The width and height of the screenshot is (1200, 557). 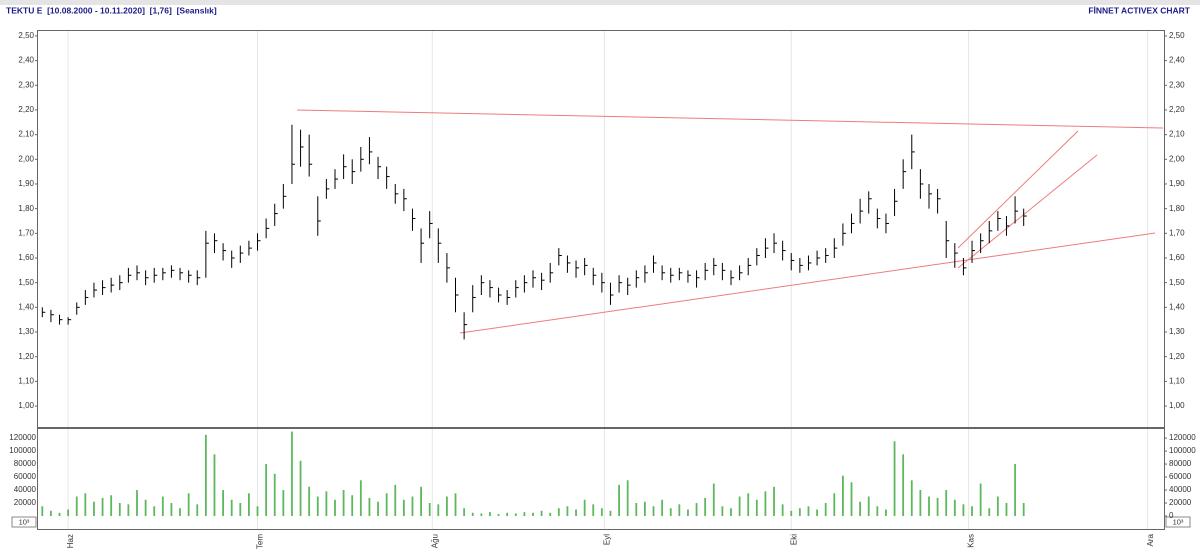 What do you see at coordinates (1180, 476) in the screenshot?
I see `y-tick-label: 60000` at bounding box center [1180, 476].